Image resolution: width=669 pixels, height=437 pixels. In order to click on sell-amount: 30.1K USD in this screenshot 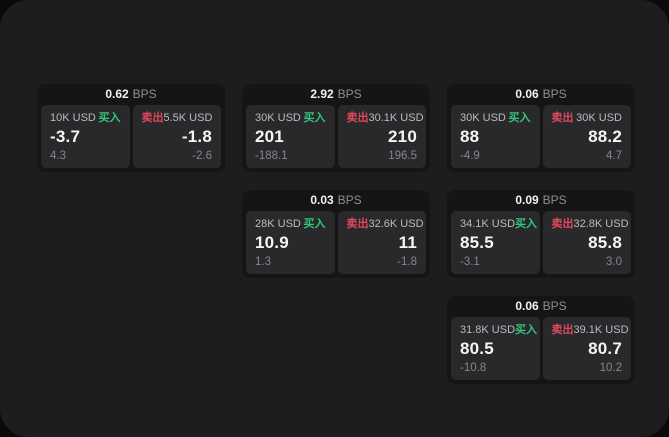, I will do `click(396, 118)`.